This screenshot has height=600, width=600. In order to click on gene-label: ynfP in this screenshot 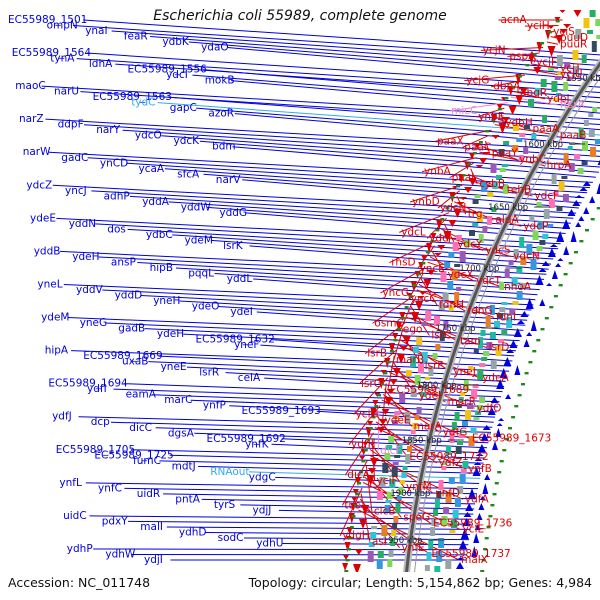, I will do `click(214, 406)`.